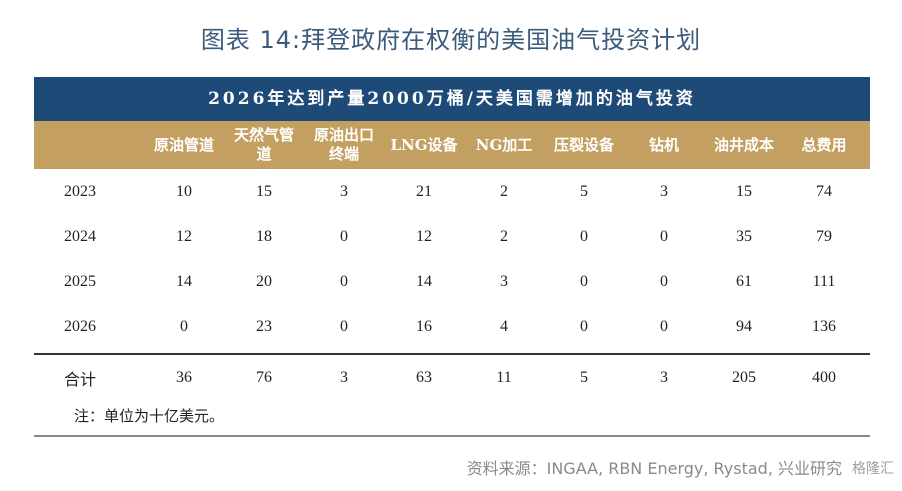 This screenshot has width=902, height=491. What do you see at coordinates (424, 377) in the screenshot?
I see `cell: 63` at bounding box center [424, 377].